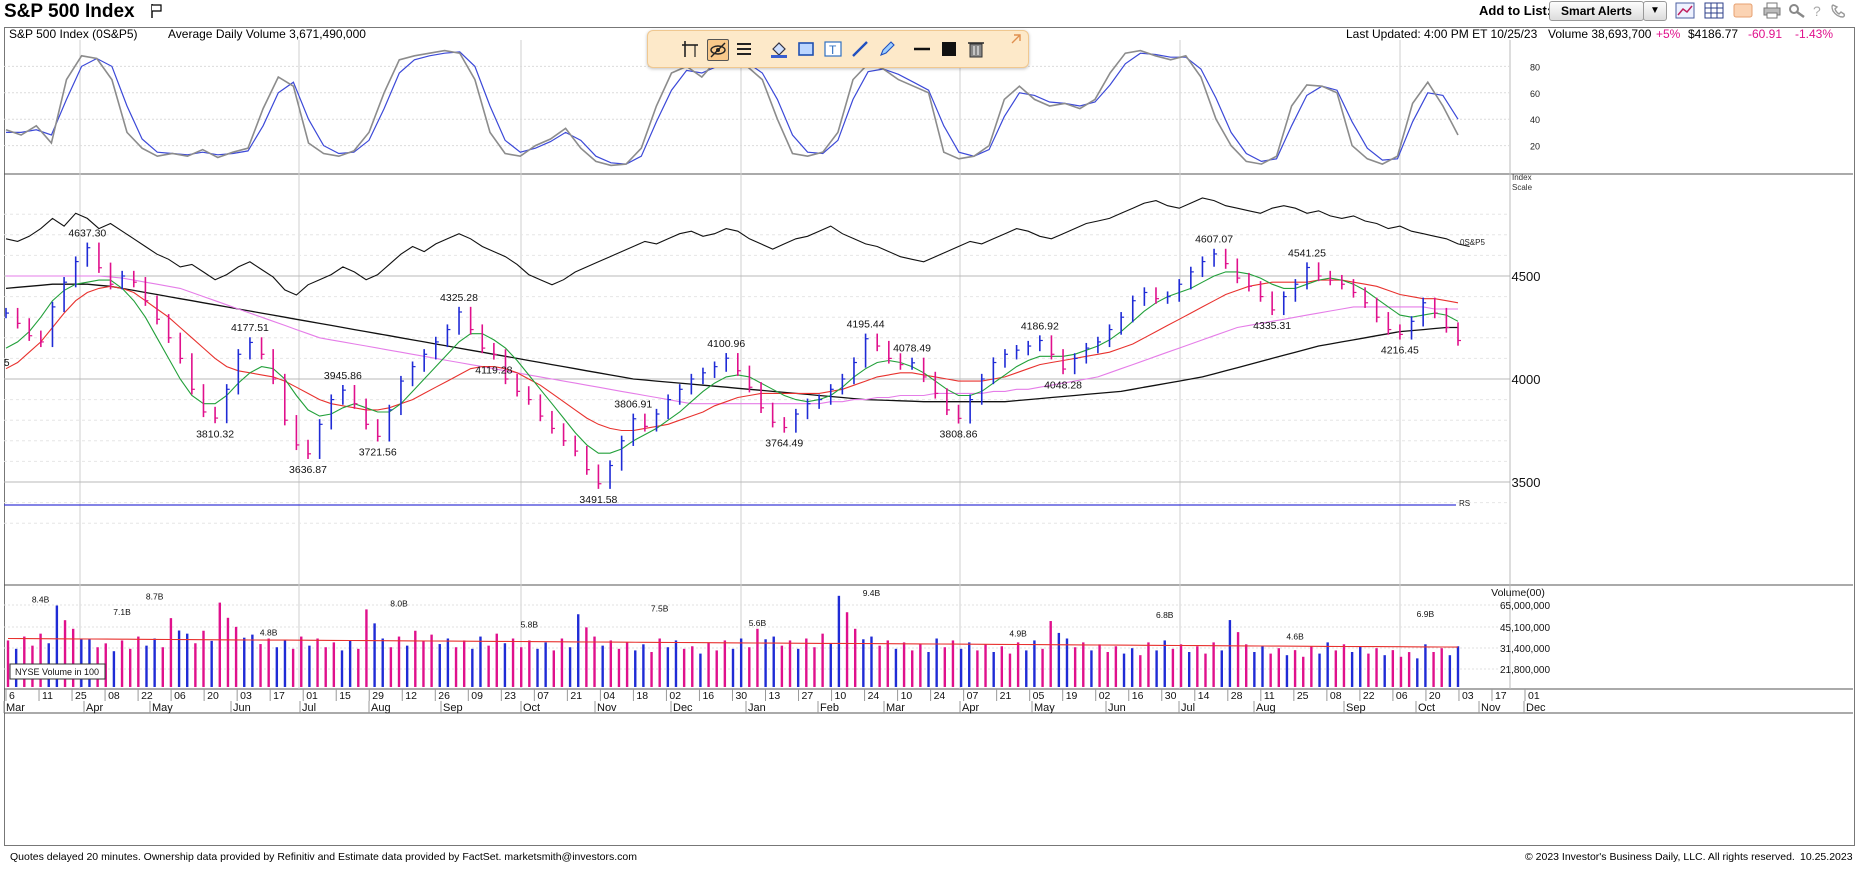  Describe the element at coordinates (1303, 696) in the screenshot. I see `date-tick-label: 25` at that location.